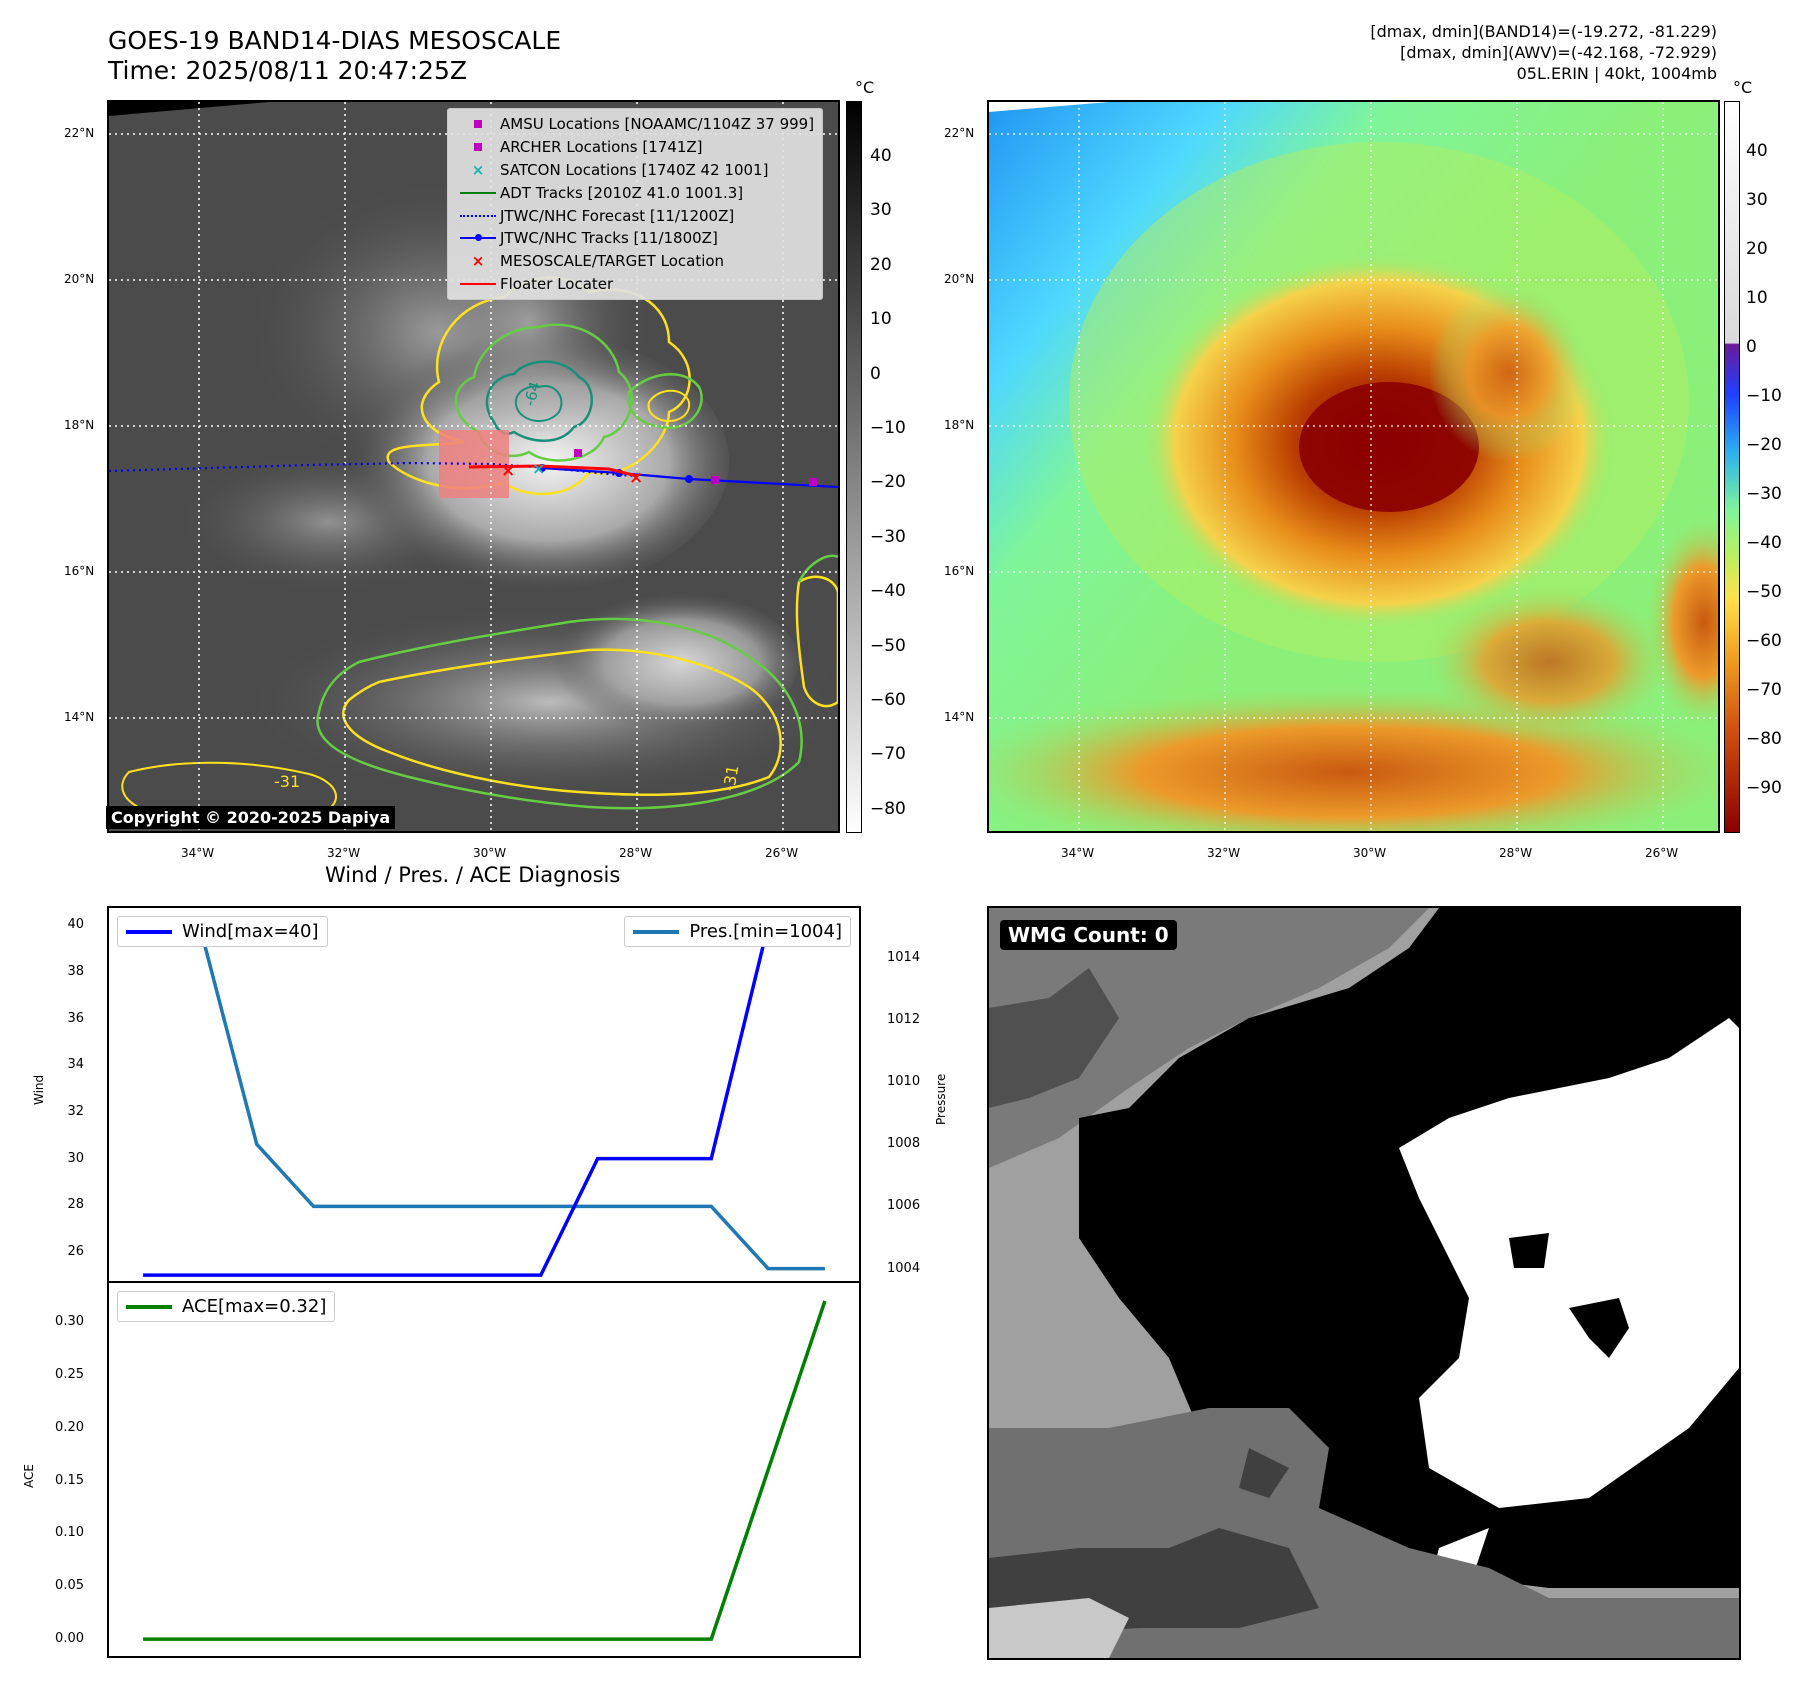 The image size is (1801, 1690). What do you see at coordinates (1088, 935) in the screenshot?
I see `wmg-count-badge: WMG Count: 0` at bounding box center [1088, 935].